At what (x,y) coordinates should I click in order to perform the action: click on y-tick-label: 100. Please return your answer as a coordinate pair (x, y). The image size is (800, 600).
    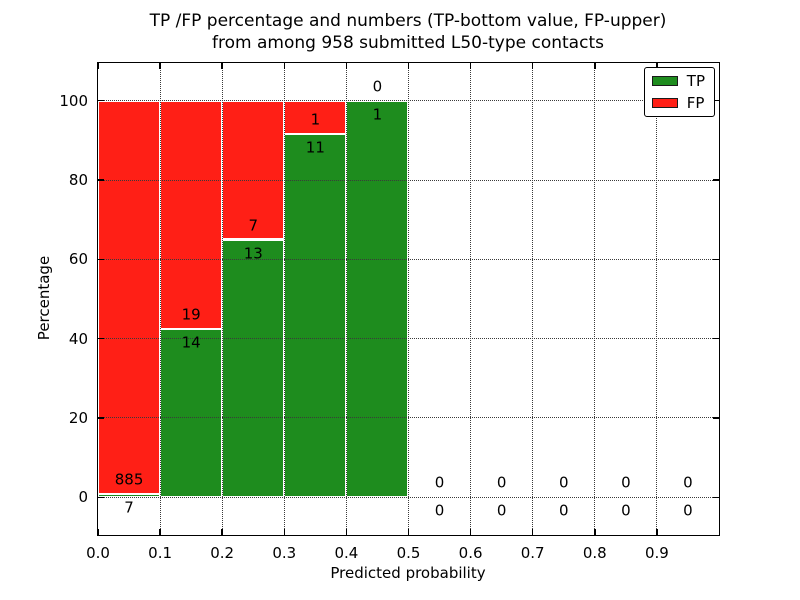
    Looking at the image, I should click on (73, 100).